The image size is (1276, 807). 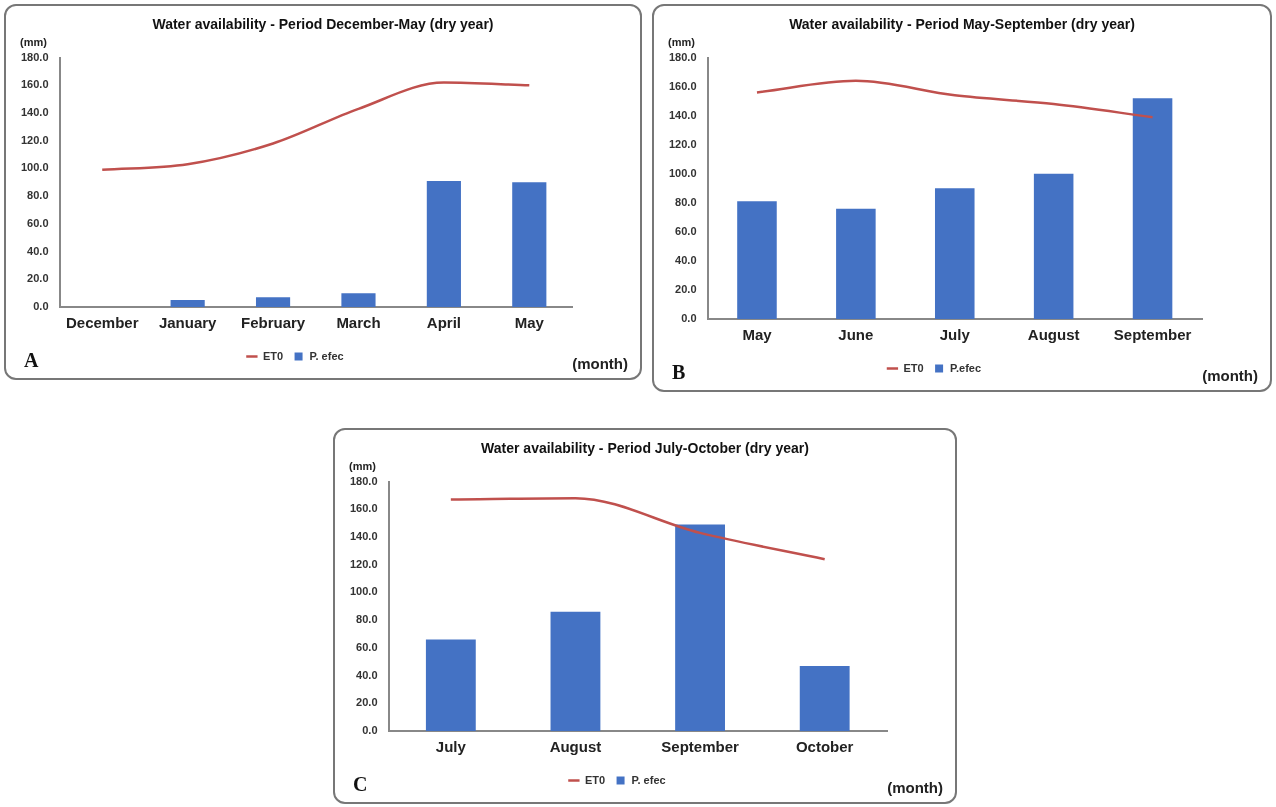 What do you see at coordinates (102, 323) in the screenshot?
I see `x-tick-label: December` at bounding box center [102, 323].